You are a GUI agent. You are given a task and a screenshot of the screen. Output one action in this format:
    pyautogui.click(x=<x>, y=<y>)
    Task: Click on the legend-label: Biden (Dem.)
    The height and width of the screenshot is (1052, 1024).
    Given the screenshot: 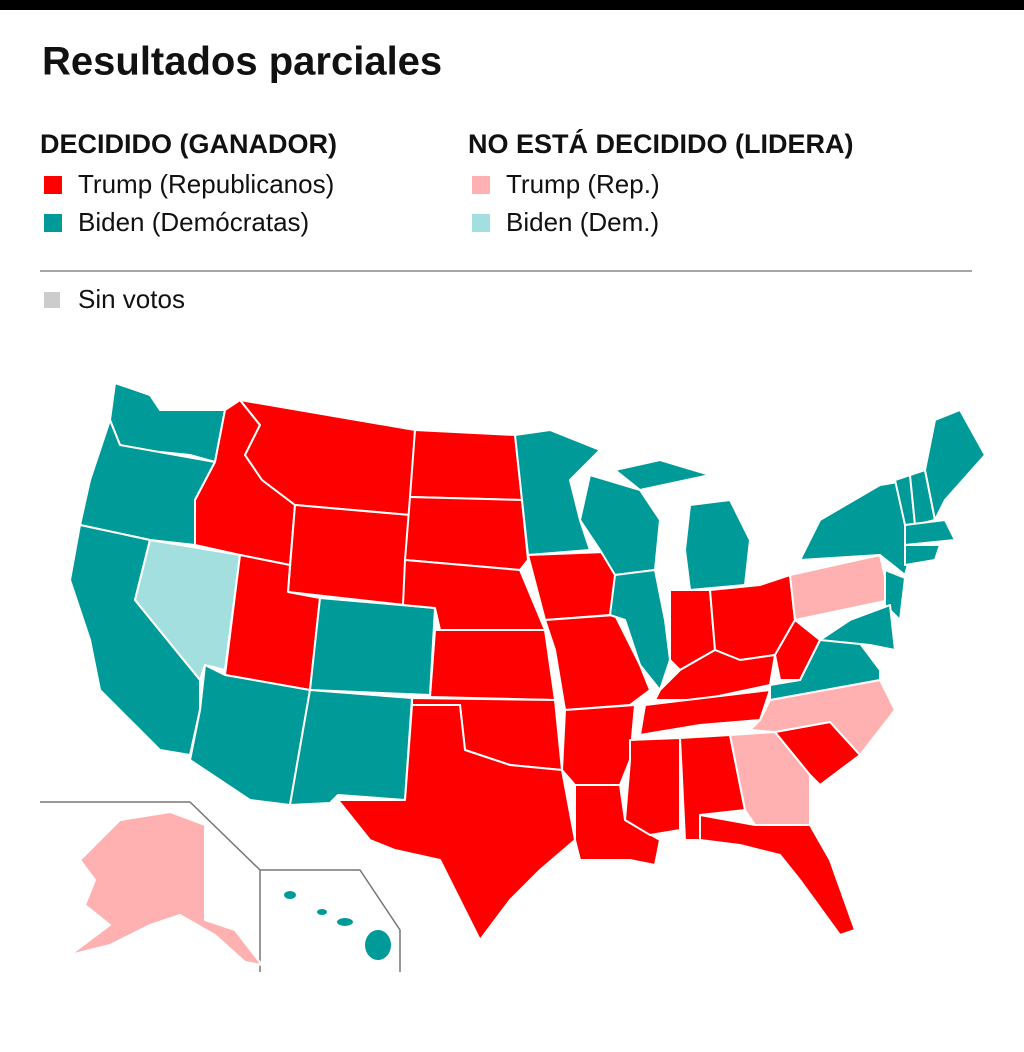 What is the action you would take?
    pyautogui.click(x=582, y=222)
    